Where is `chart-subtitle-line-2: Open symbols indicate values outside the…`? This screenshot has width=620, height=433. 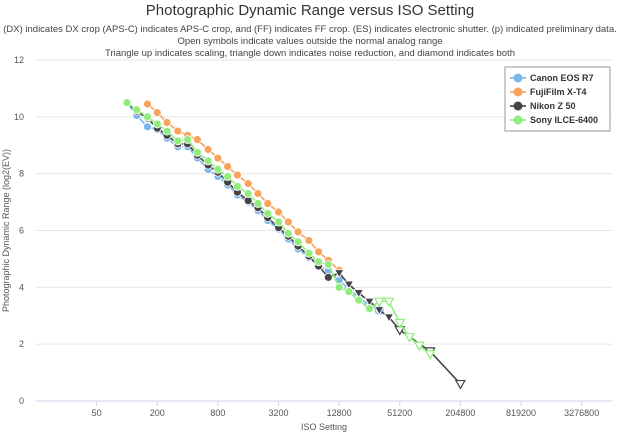
chart-subtitle-line-2: Open symbols indicate values outside the… is located at coordinates (310, 41).